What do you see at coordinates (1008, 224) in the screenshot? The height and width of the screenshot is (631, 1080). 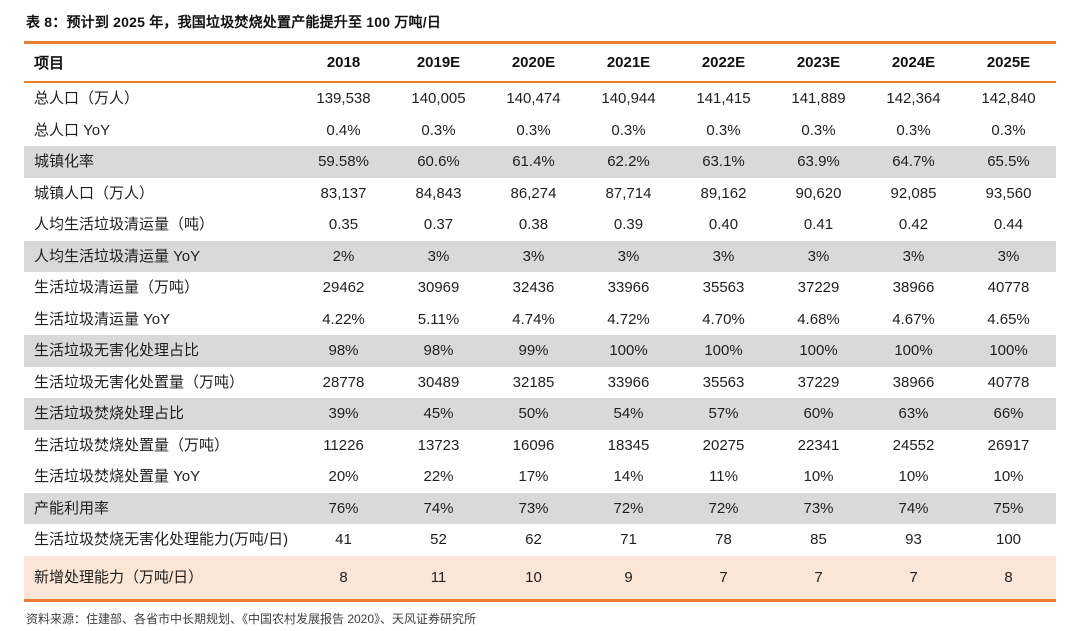 I see `cell-value: 0.44` at bounding box center [1008, 224].